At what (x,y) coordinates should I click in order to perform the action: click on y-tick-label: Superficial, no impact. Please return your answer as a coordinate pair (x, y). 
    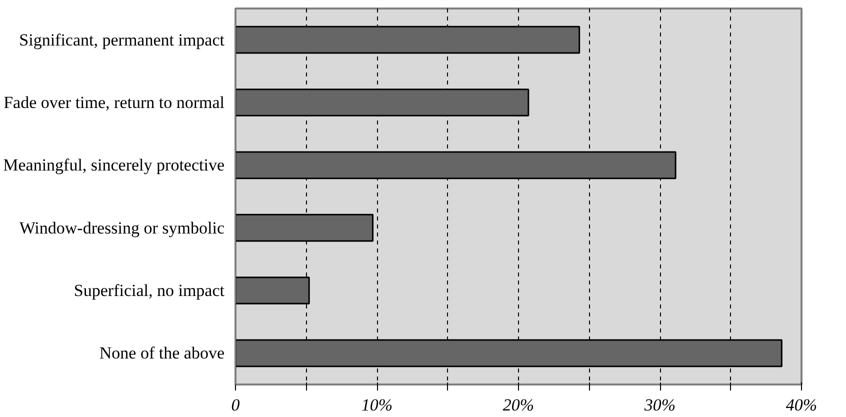
    Looking at the image, I should click on (149, 290).